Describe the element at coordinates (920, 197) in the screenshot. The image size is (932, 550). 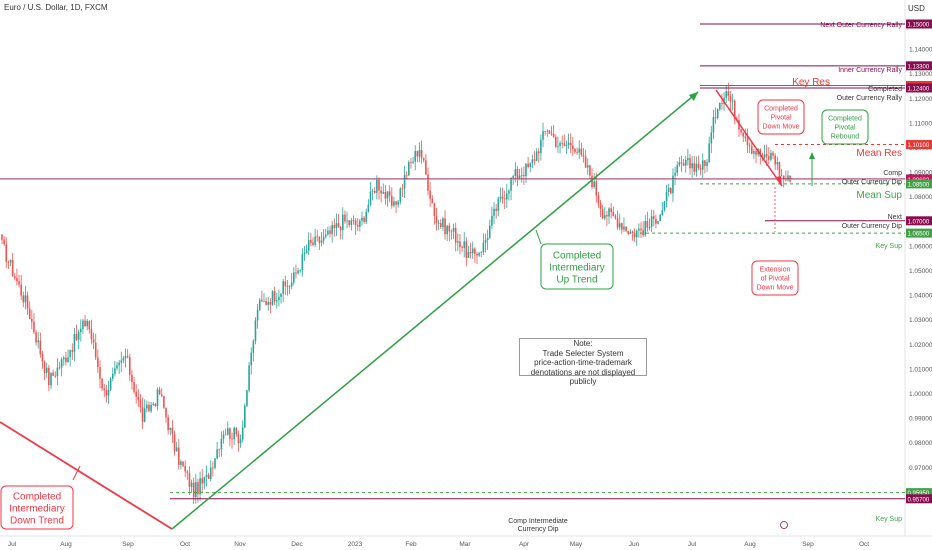
I see `y-tick-label: 1.08000` at that location.